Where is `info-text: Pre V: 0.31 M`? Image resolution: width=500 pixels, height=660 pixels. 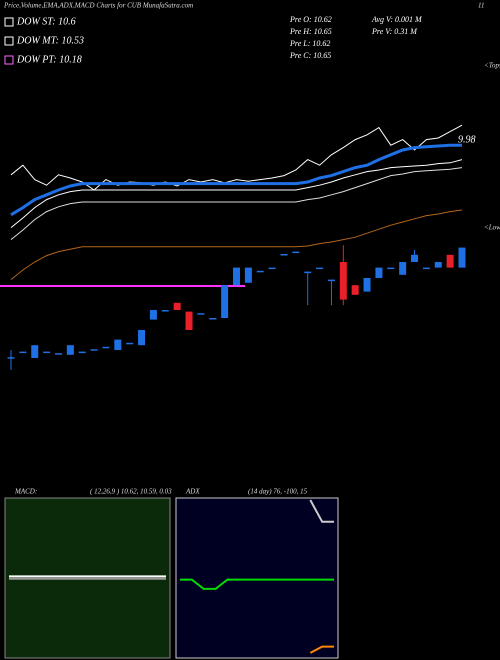 info-text: Pre V: 0.31 M is located at coordinates (394, 31).